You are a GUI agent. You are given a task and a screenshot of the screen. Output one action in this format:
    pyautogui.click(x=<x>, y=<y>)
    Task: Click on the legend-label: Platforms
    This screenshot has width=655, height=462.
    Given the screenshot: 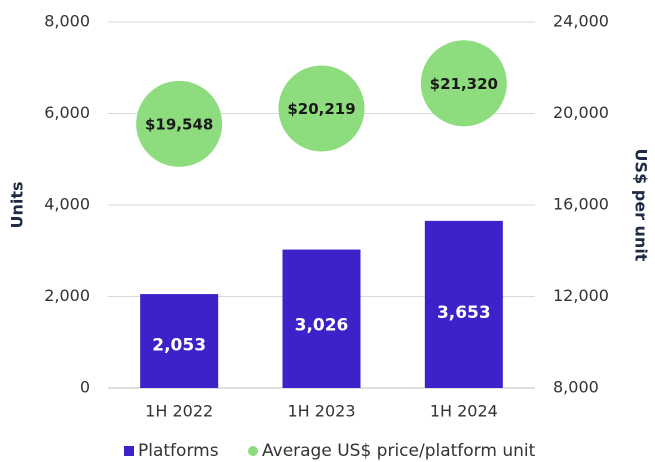 What is the action you would take?
    pyautogui.click(x=178, y=451)
    